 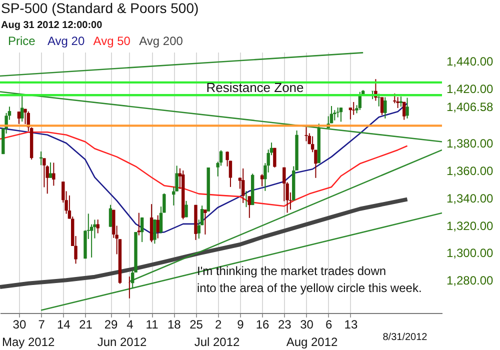 I want to click on text: Avg 200, so click(x=161, y=41).